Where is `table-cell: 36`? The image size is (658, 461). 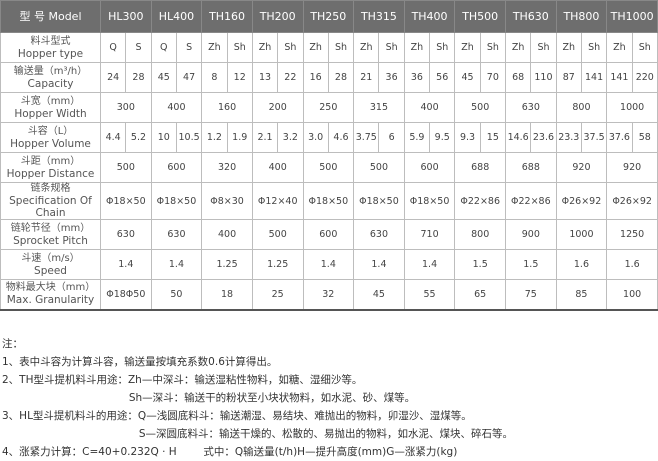 table-cell: 36 is located at coordinates (417, 77).